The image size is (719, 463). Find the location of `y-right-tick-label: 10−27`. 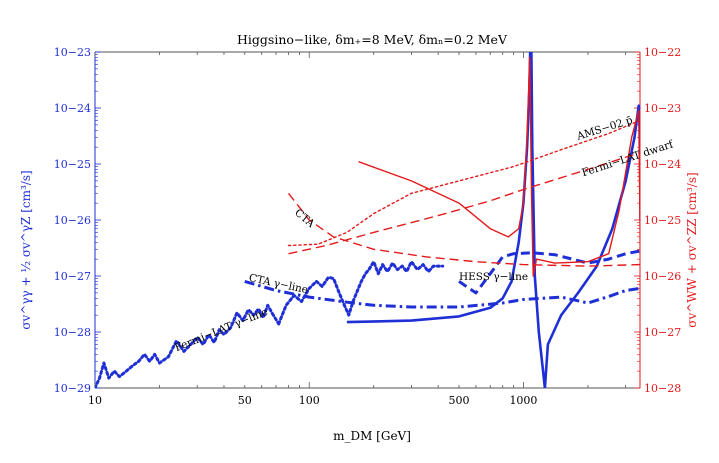

y-right-tick-label: 10−27 is located at coordinates (662, 332).